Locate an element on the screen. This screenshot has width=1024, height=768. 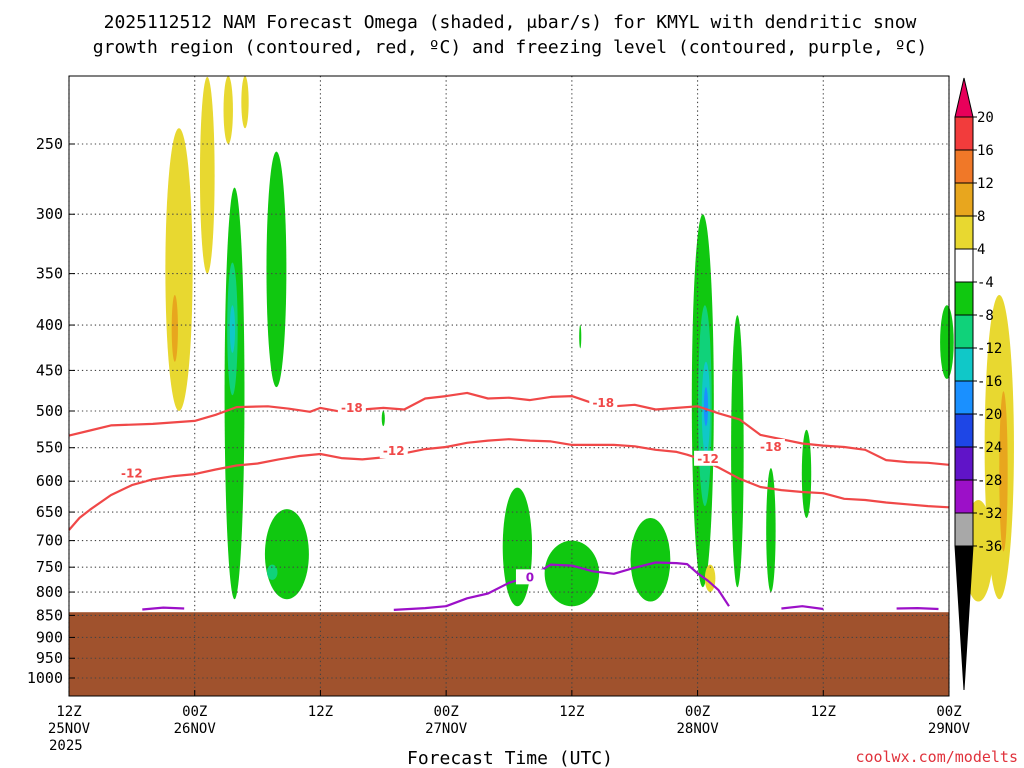
contour-label-3-0: 0 is located at coordinates (530, 577).